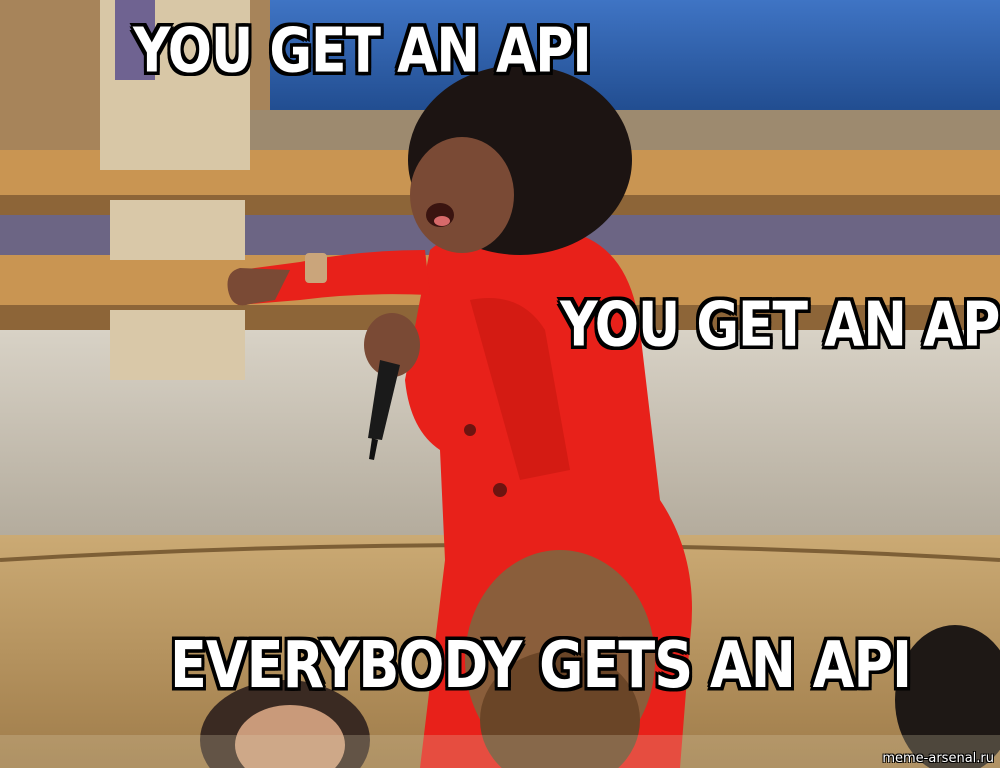 The height and width of the screenshot is (768, 1000). I want to click on wrist-watch, so click(316, 268).